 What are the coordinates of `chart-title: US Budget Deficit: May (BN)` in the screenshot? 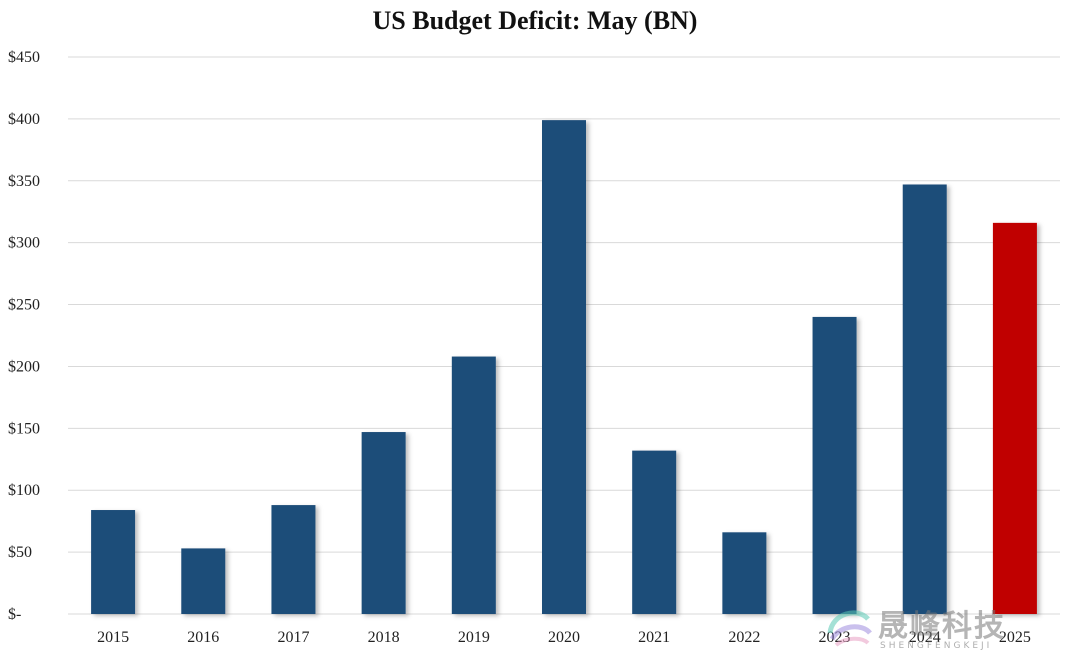 It's located at (535, 20).